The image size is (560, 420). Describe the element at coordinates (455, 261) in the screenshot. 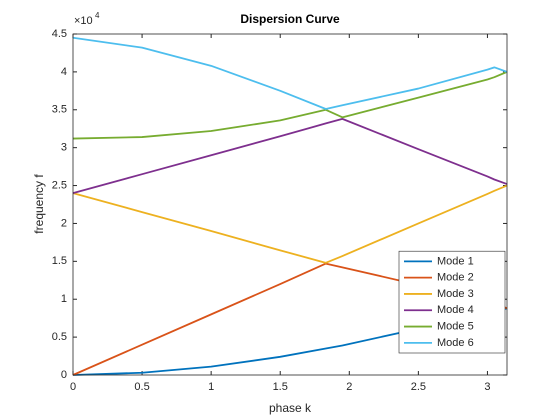

I see `legend-label: Mode 1` at that location.